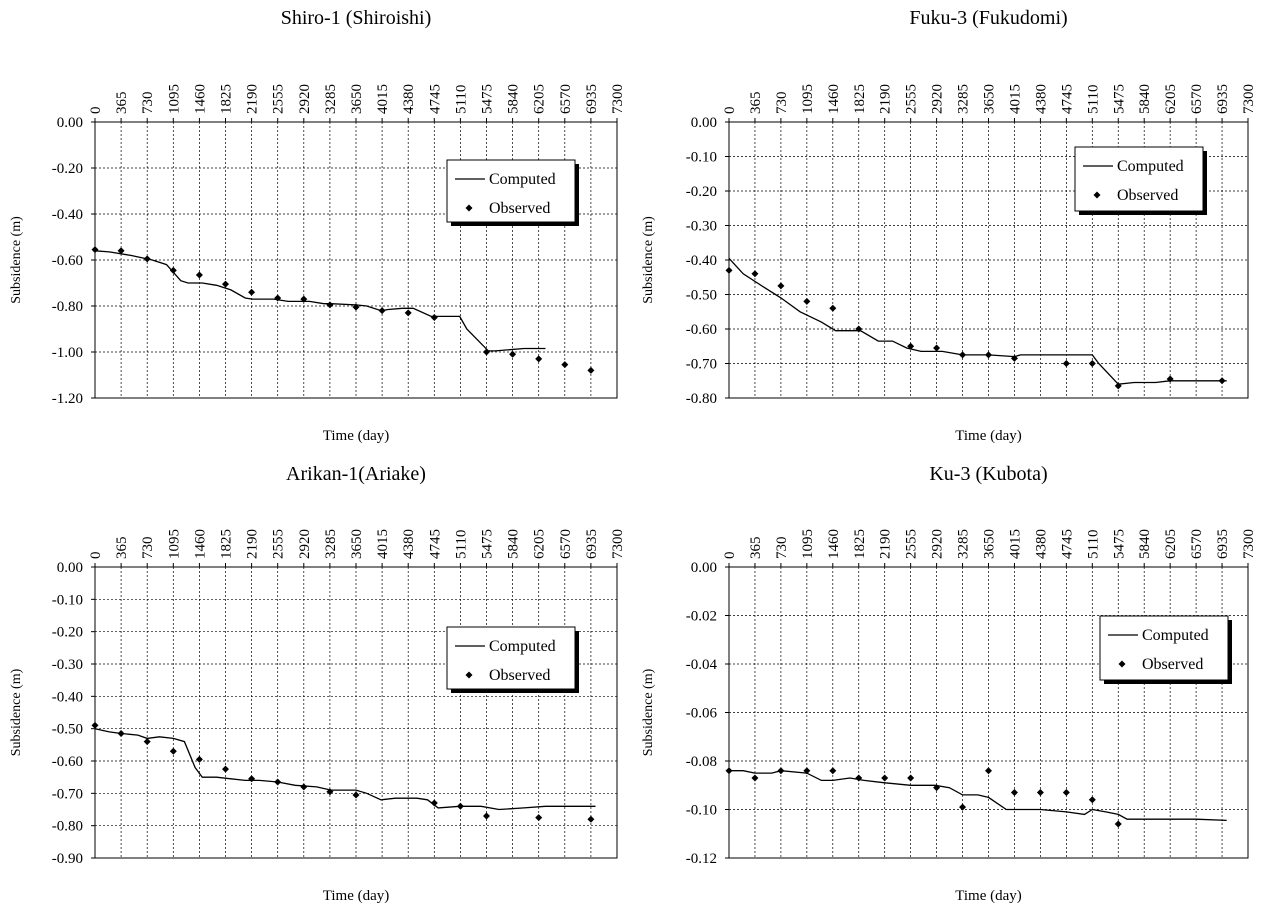  I want to click on legend-label: Observed, so click(1172, 664).